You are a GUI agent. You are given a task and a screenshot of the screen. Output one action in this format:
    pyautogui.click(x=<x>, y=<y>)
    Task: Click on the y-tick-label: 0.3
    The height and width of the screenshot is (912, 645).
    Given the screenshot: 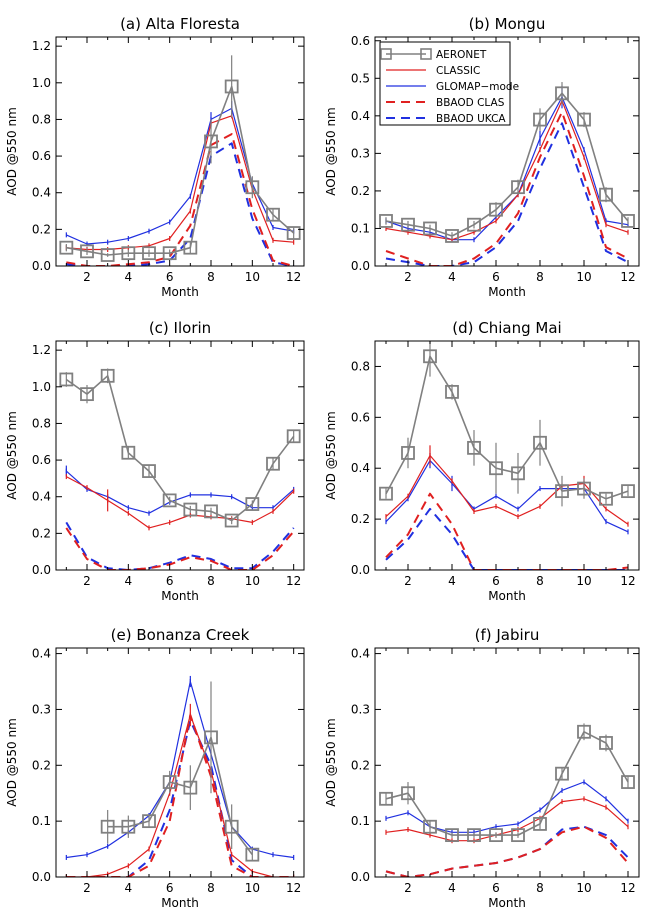 What is the action you would take?
    pyautogui.click(x=360, y=153)
    